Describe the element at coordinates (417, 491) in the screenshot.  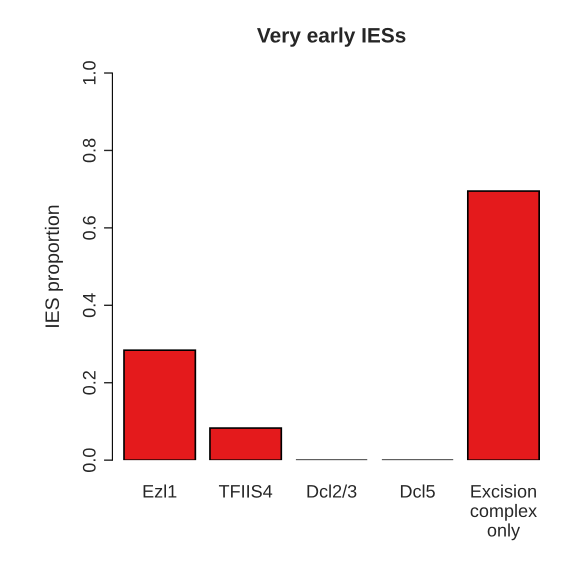
I see `x-tick-label: Dcl5` at that location.